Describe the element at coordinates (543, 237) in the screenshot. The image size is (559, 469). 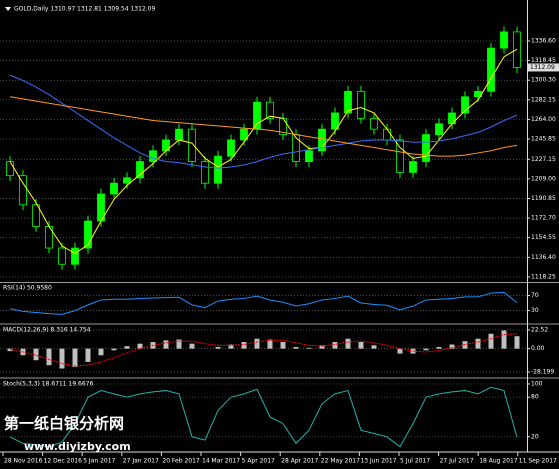
I see `y-tick-label: 1154.55` at that location.